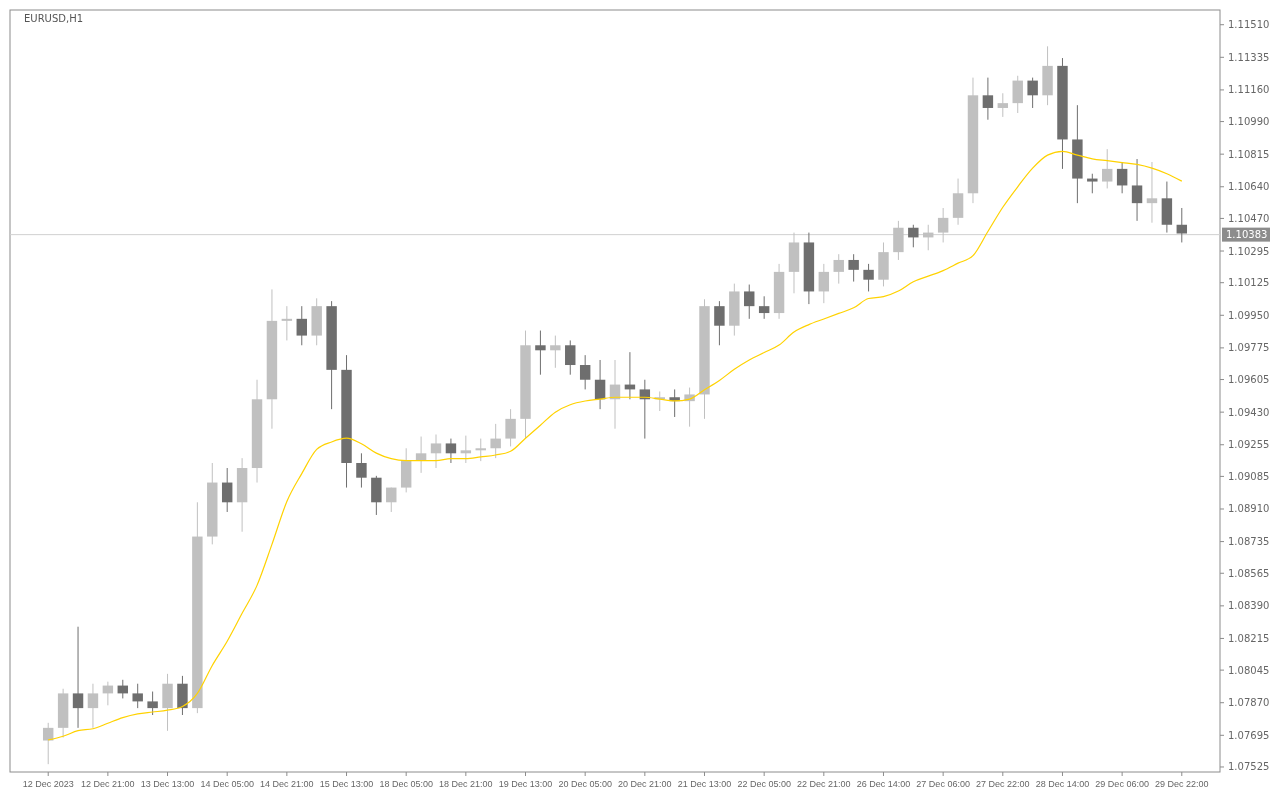 This screenshot has height=800, width=1280. Describe the element at coordinates (1249, 573) in the screenshot. I see `y-tick-label: 1.08565` at that location.